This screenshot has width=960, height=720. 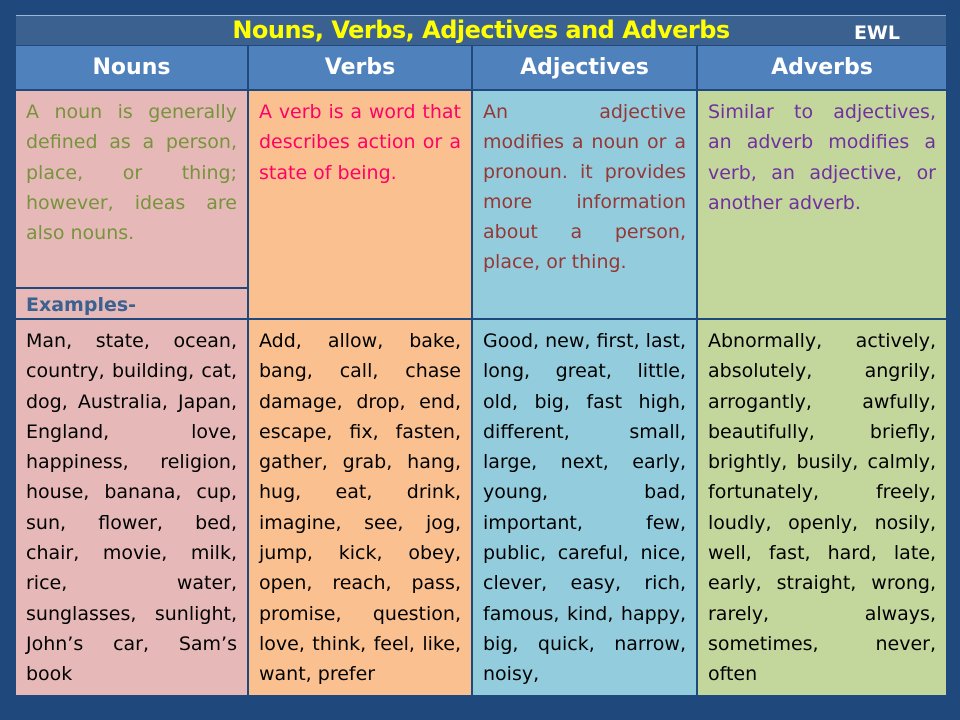 I want to click on ewl-watermark: EWL, so click(x=876, y=33).